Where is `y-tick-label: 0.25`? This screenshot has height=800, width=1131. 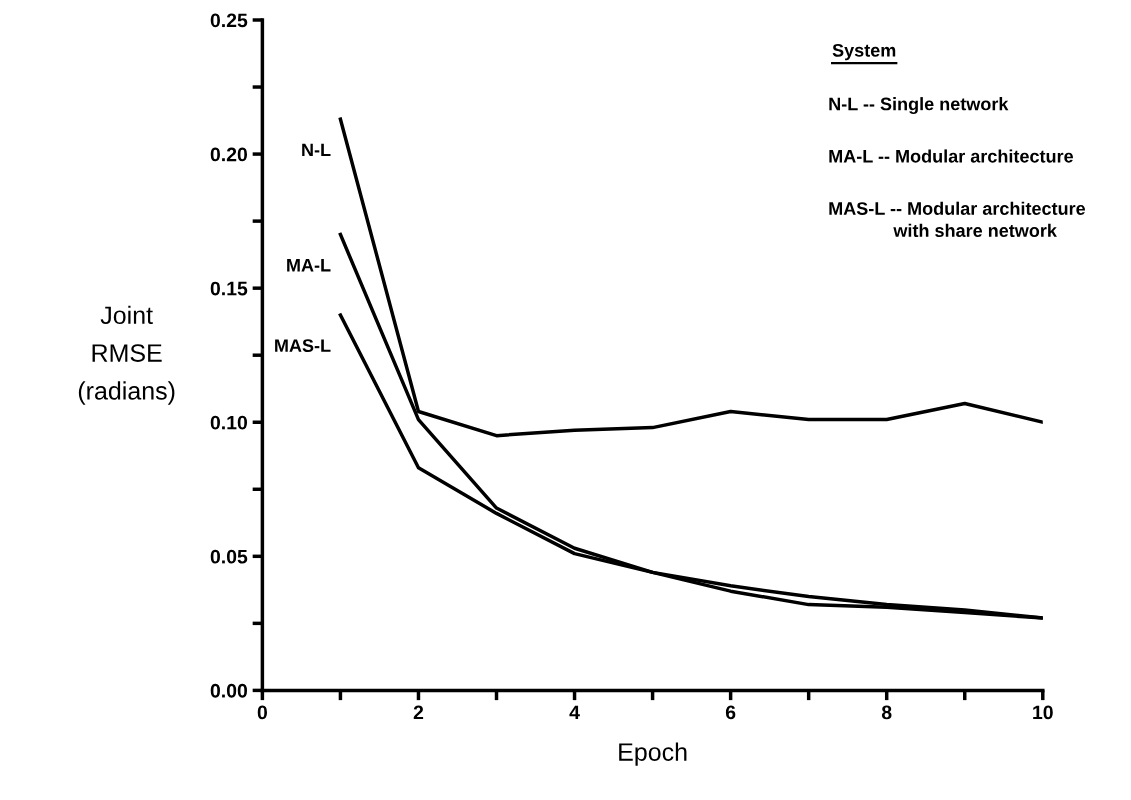 y-tick-label: 0.25 is located at coordinates (229, 20).